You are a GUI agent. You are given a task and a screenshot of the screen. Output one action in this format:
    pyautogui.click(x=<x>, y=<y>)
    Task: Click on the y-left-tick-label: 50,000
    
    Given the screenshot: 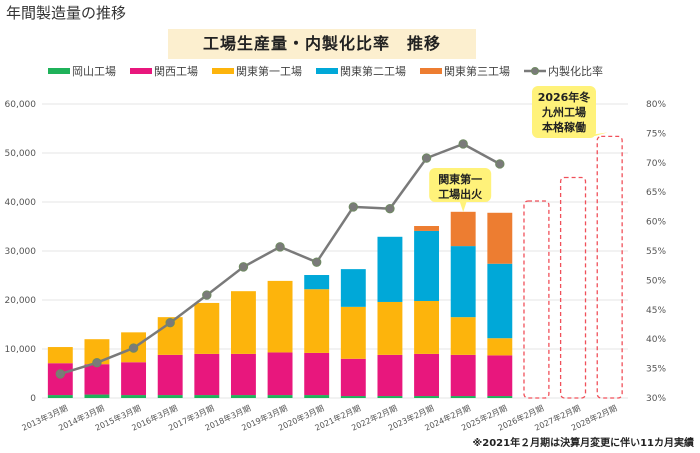 What is the action you would take?
    pyautogui.click(x=21, y=154)
    